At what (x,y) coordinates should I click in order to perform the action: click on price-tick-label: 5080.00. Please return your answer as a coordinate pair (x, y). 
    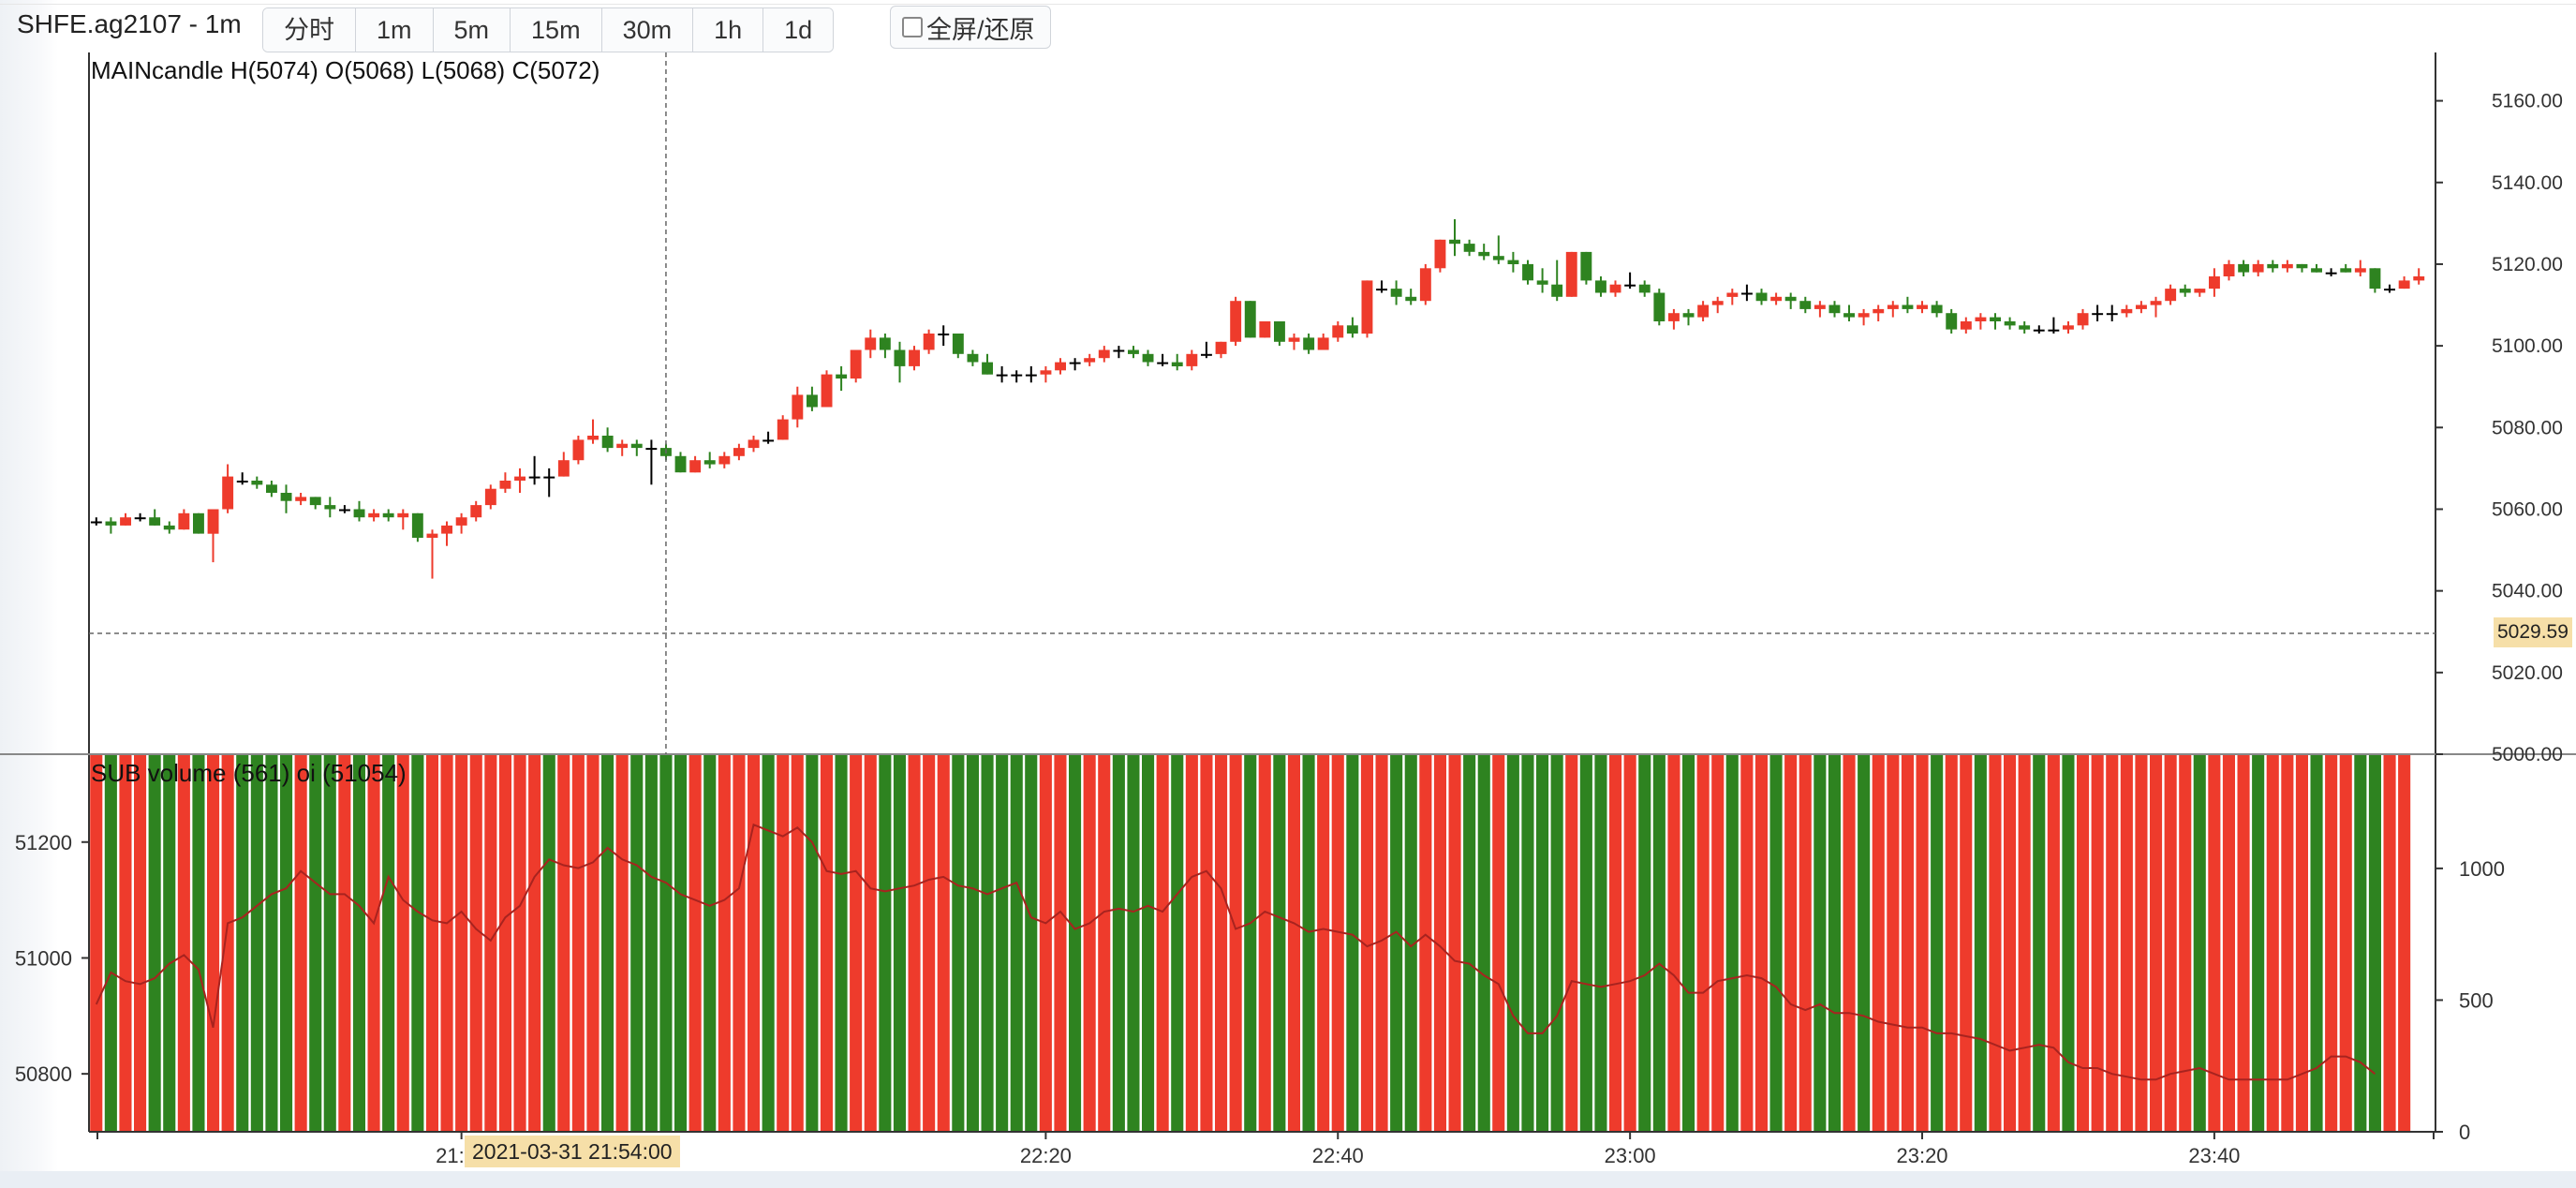
    Looking at the image, I should click on (2528, 427).